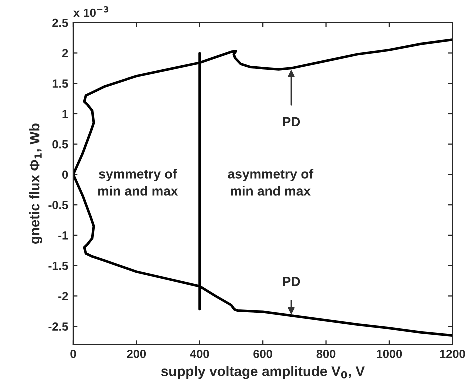 This screenshot has height=381, width=474. Describe the element at coordinates (65, 175) in the screenshot. I see `y-tick-label: 0` at that location.